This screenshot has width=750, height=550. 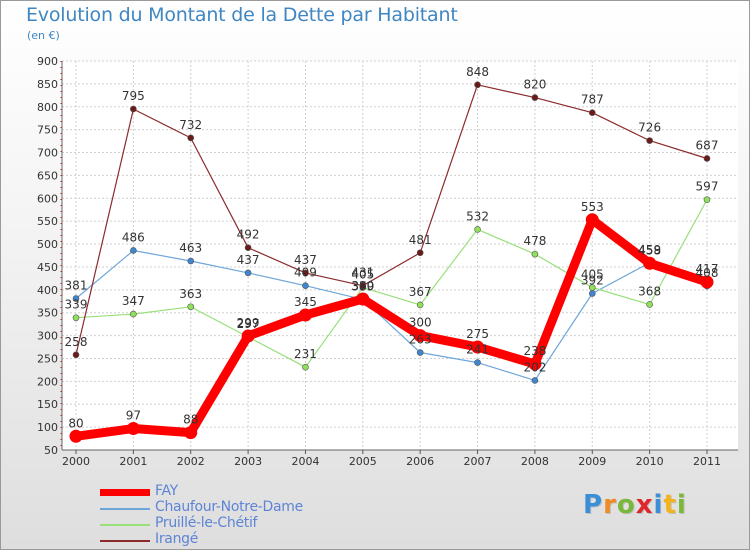 What do you see at coordinates (51, 450) in the screenshot?
I see `y-tick-label: 50` at bounding box center [51, 450].